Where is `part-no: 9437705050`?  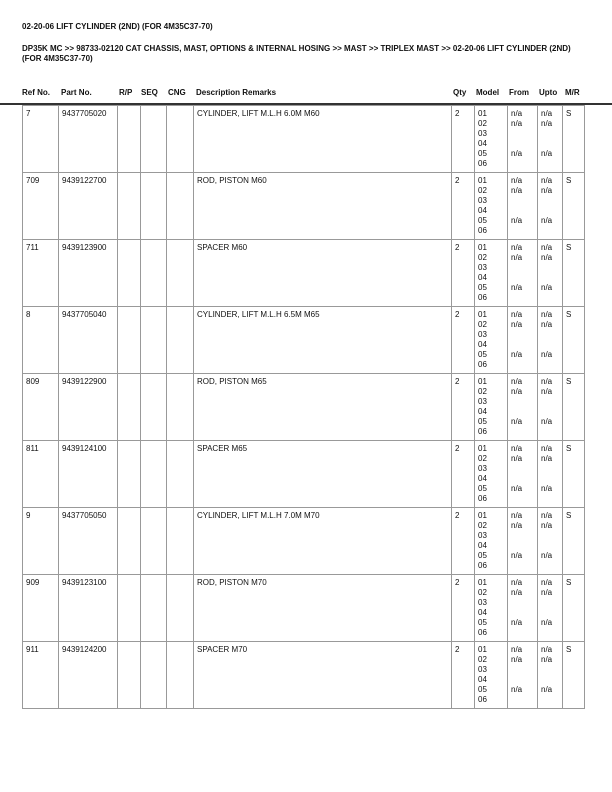
part-no: 9437705050 is located at coordinates (88, 541).